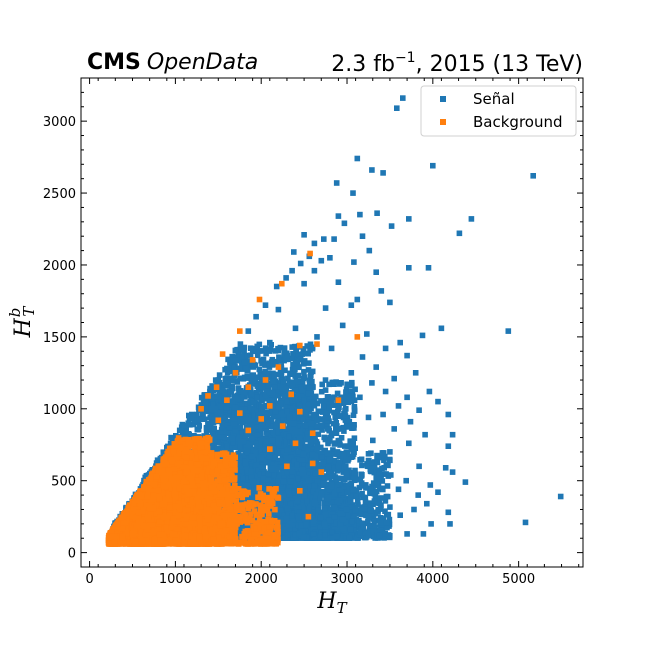 Image resolution: width=648 pixels, height=648 pixels. I want to click on experiment-label: CMS, so click(114, 62).